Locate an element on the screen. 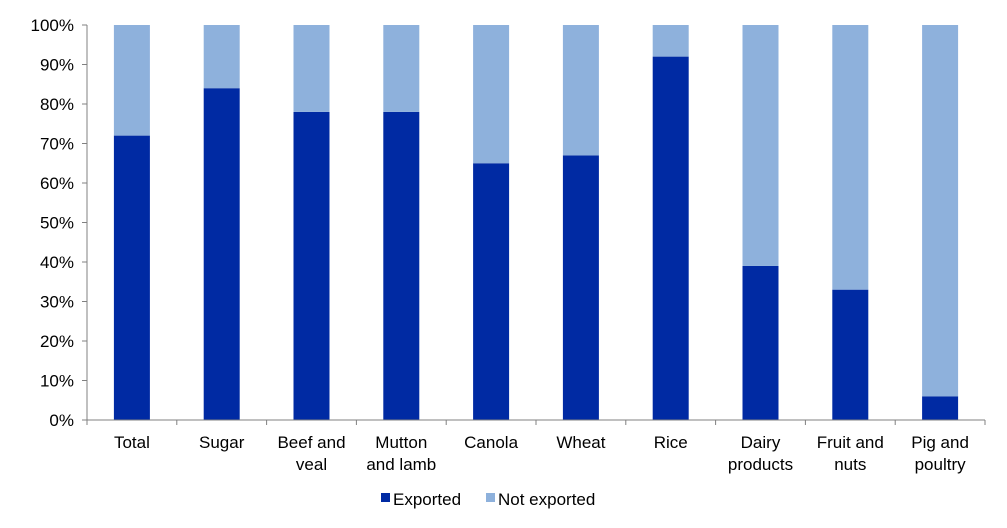 The height and width of the screenshot is (528, 1007). y-tick-label: 50% is located at coordinates (57, 223).